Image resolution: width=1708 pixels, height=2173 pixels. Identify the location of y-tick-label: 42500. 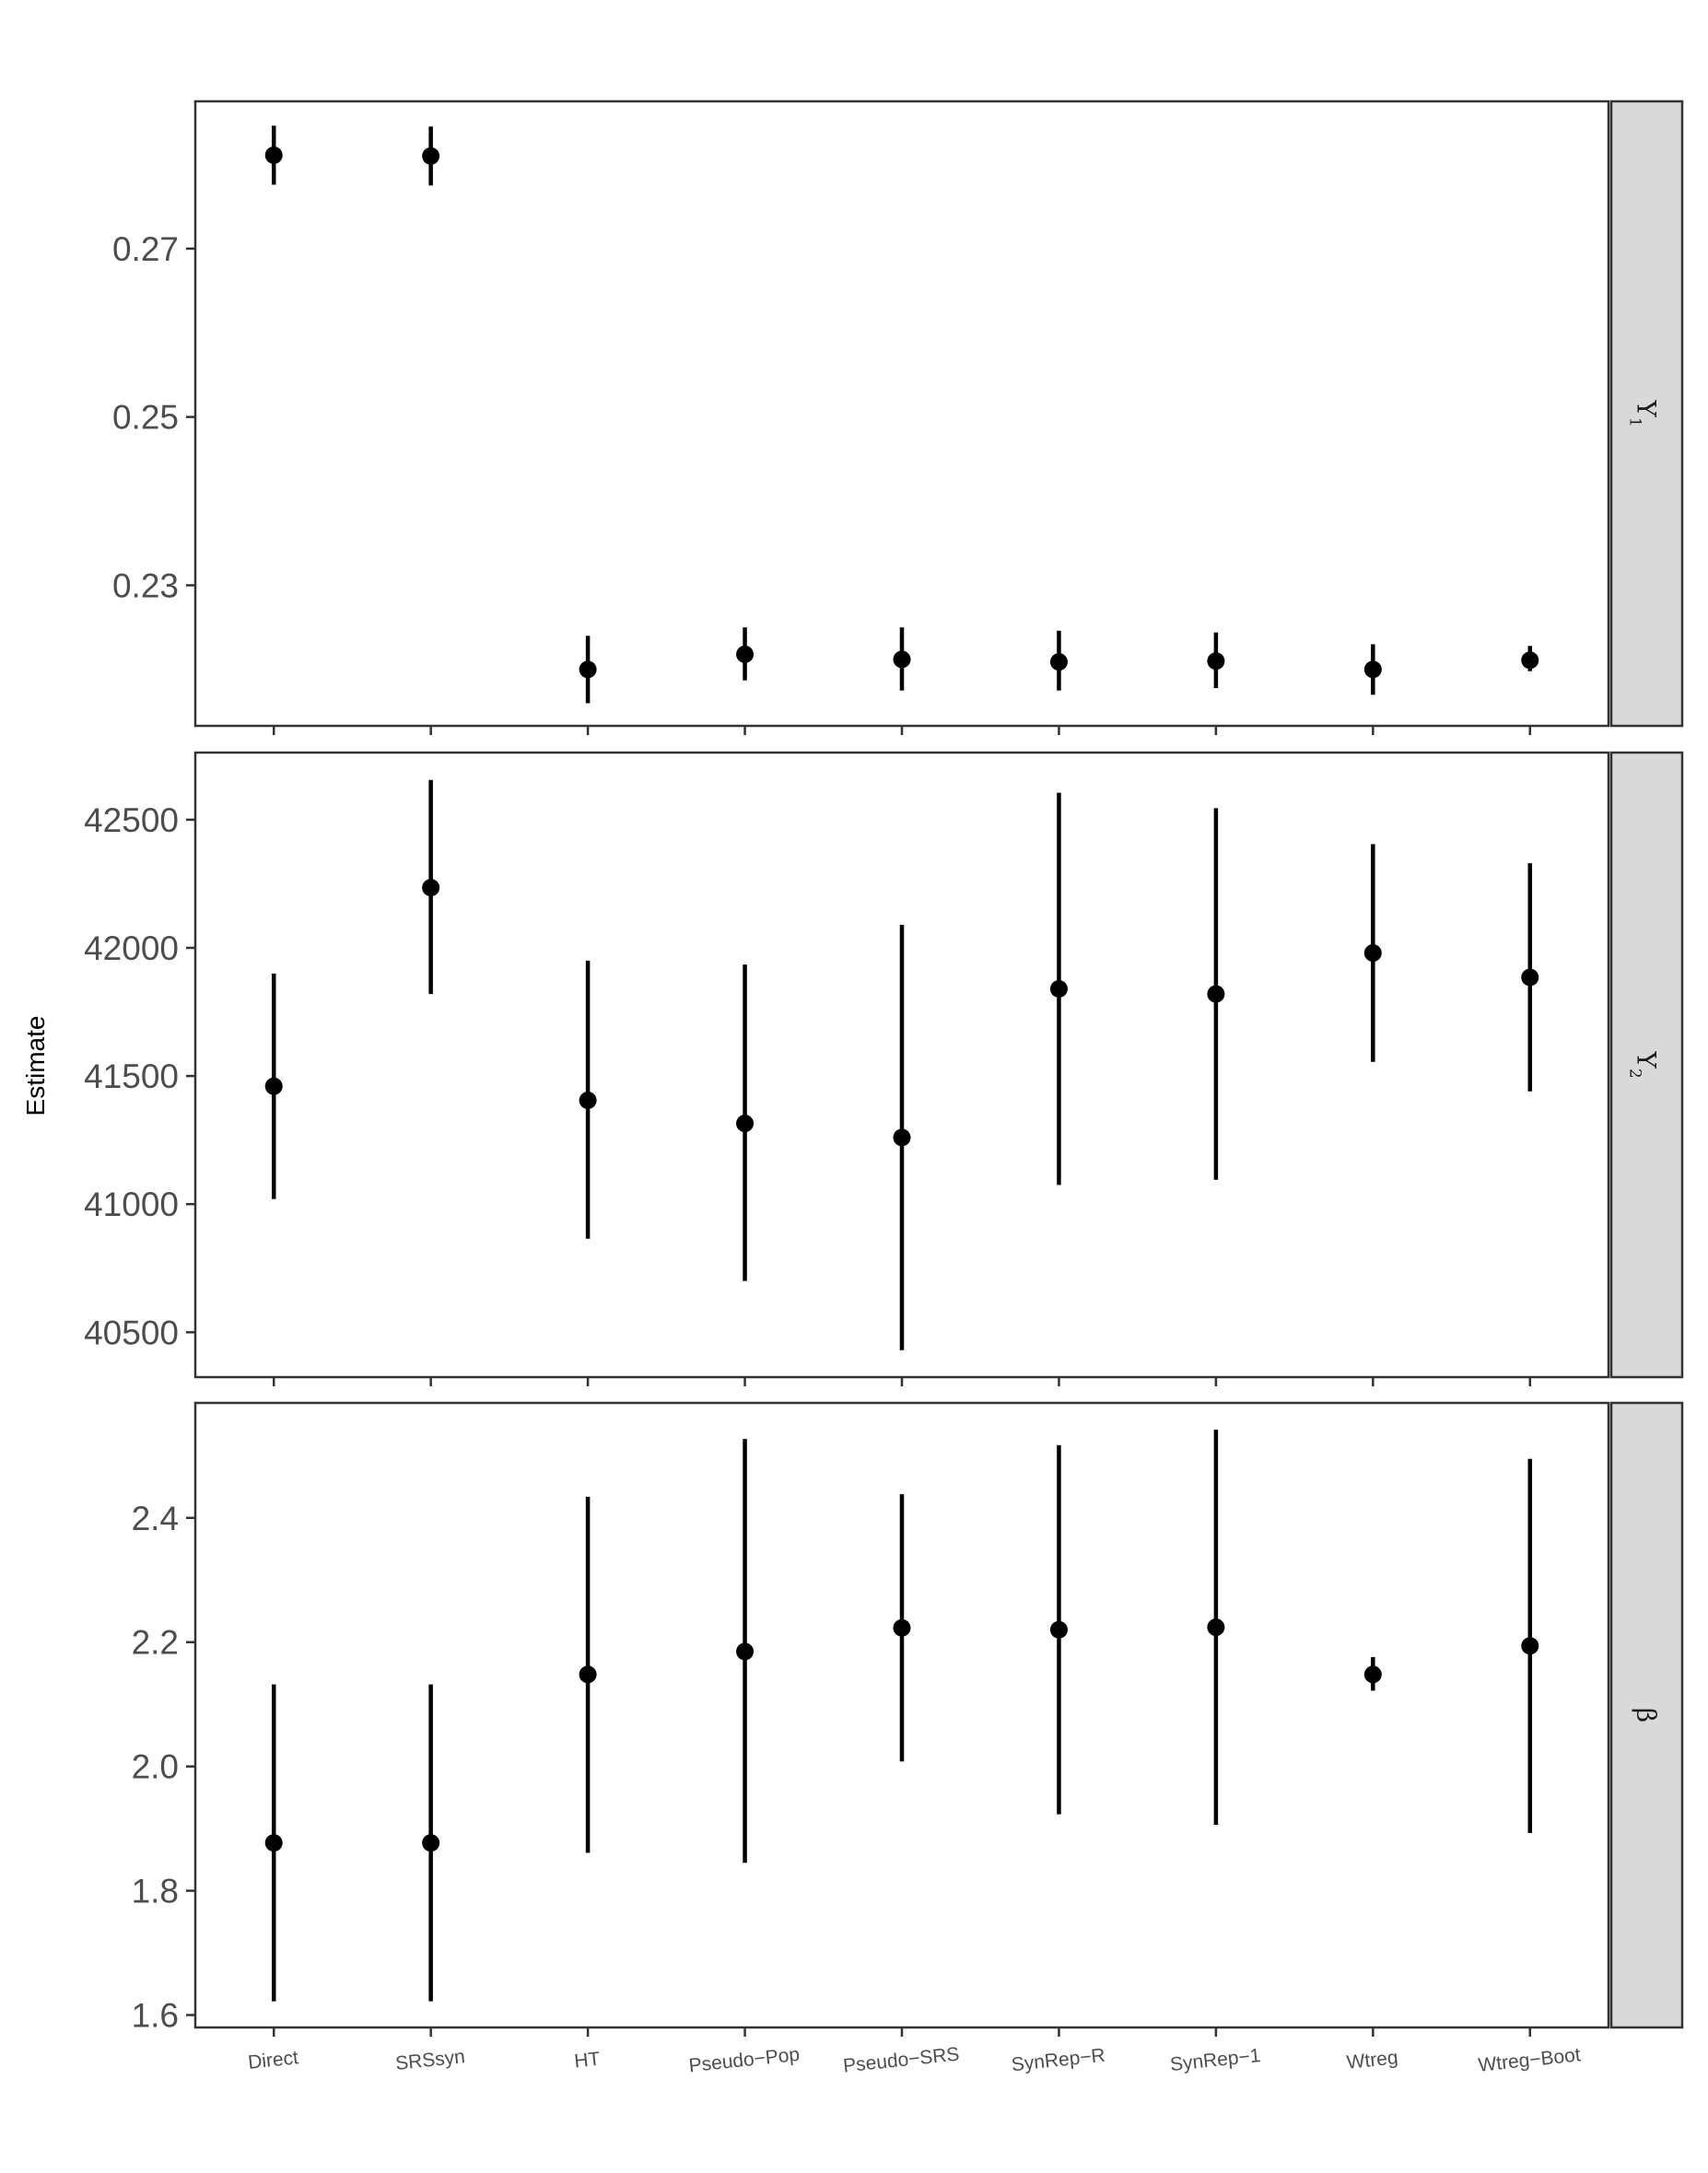
(131, 820).